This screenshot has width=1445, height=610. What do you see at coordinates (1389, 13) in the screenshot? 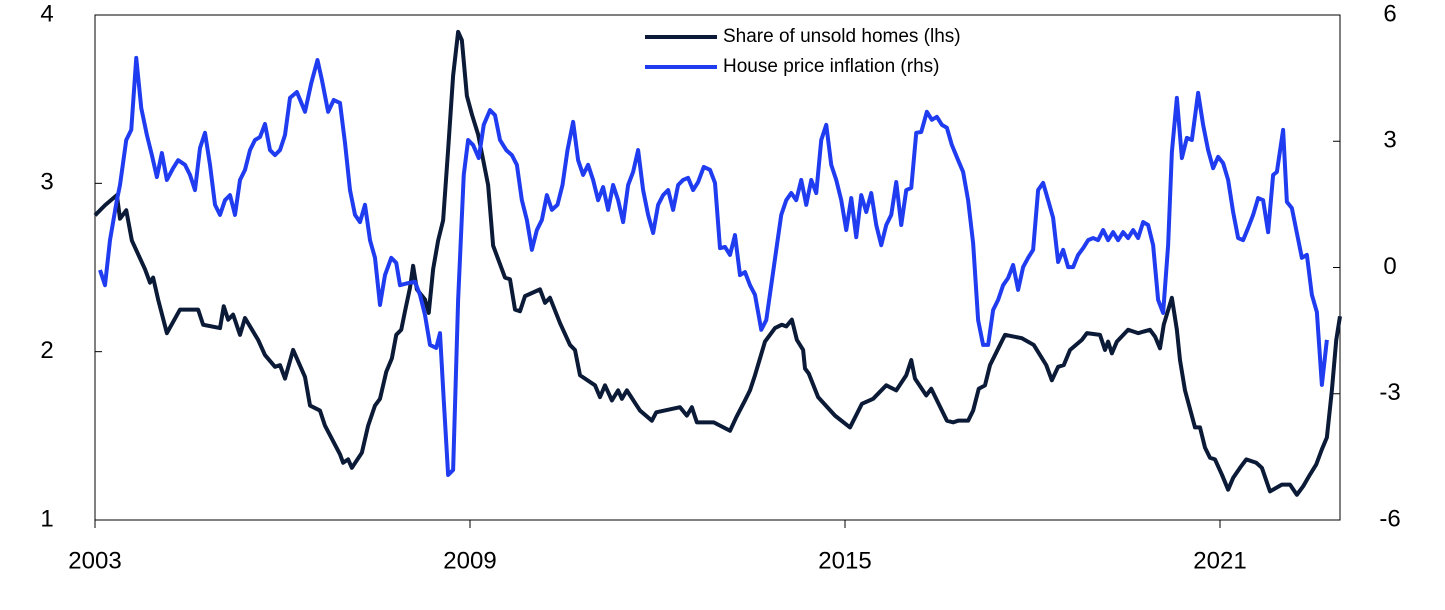
I see `y2-tick-label: 6` at bounding box center [1389, 13].